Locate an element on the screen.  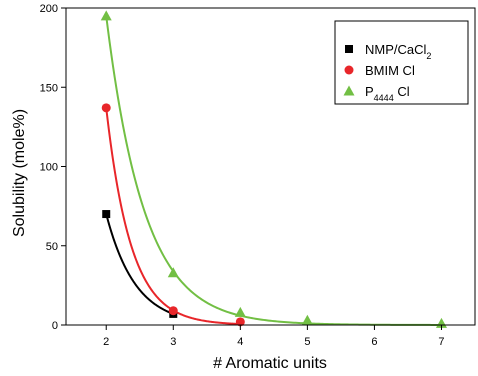
legend-circle-icon is located at coordinates (349, 70).